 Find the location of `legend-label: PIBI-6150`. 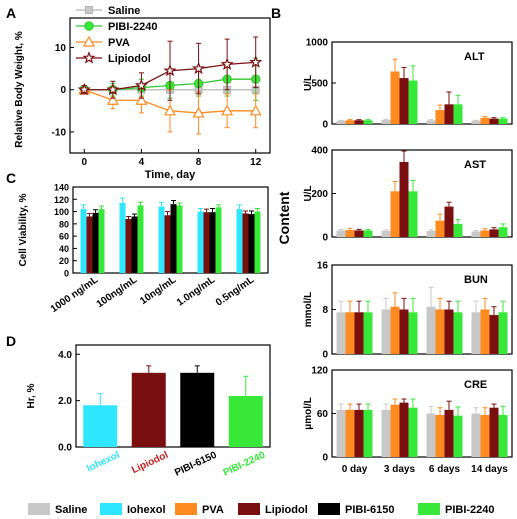

legend-label: PIBI-6150 is located at coordinates (370, 510).